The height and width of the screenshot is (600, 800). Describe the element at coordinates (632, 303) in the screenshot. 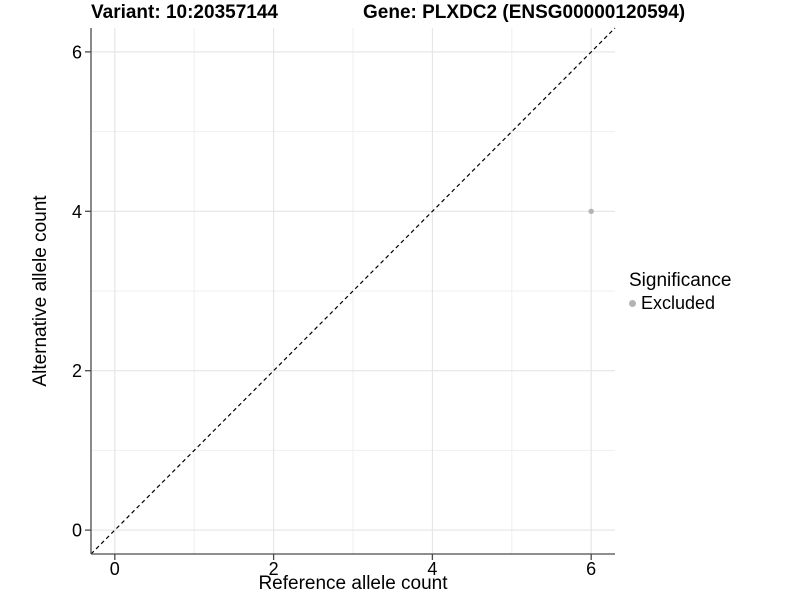

I see `excluded-marker-icon` at that location.